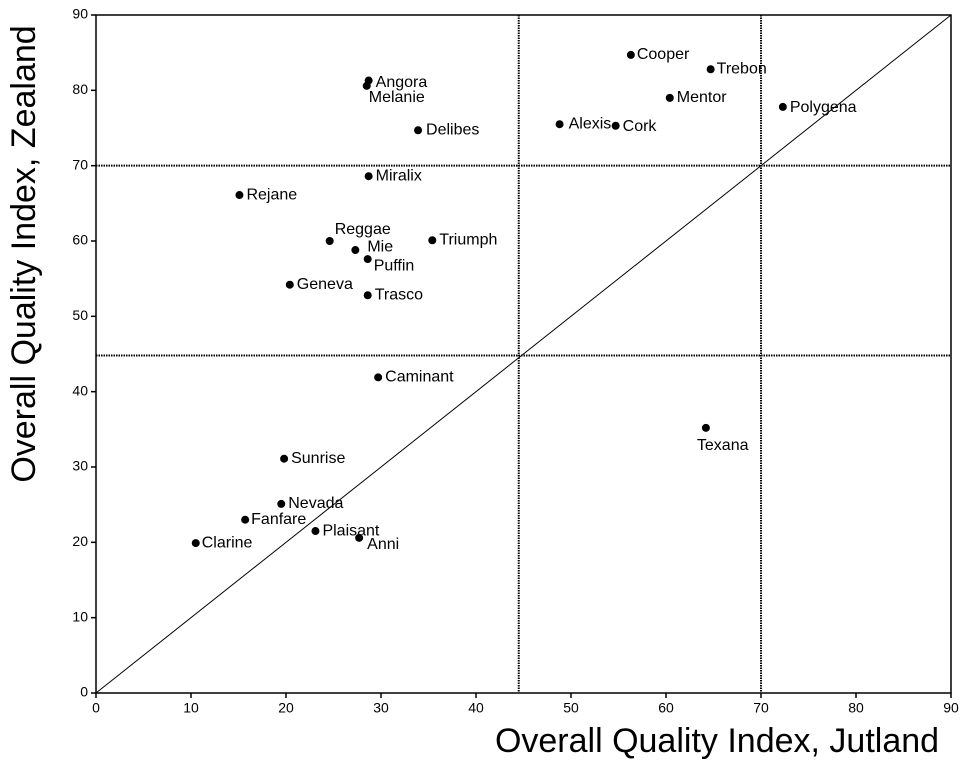 This screenshot has width=969, height=761. I want to click on y-tick-label: 70, so click(80, 164).